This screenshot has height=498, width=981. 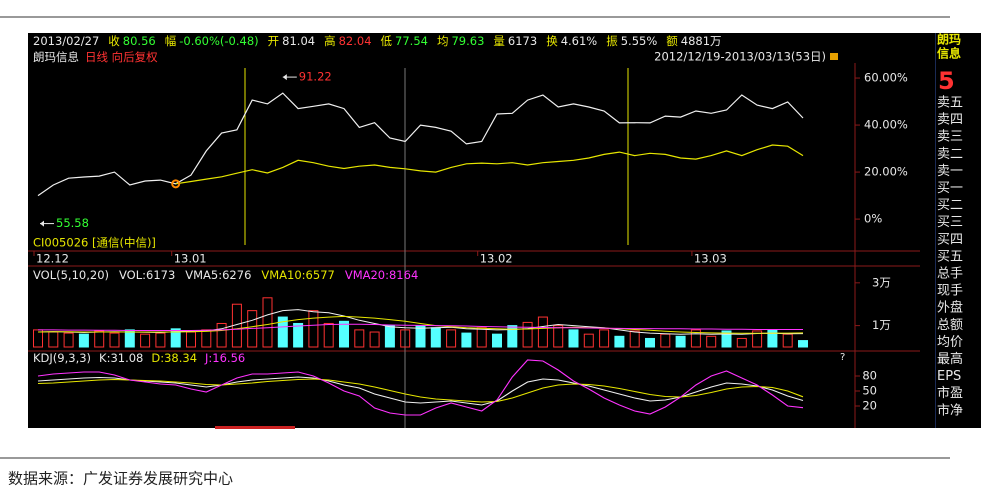 What do you see at coordinates (114, 41) in the screenshot?
I see `quote-label: 收` at bounding box center [114, 41].